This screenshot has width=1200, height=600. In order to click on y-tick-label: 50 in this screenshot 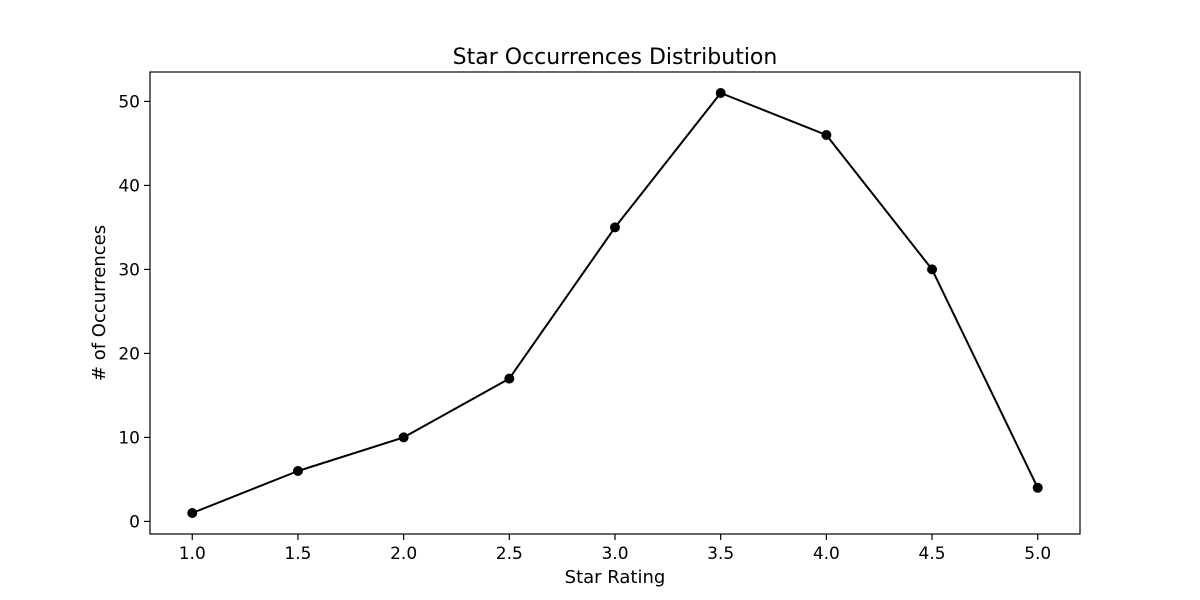, I will do `click(129, 102)`.